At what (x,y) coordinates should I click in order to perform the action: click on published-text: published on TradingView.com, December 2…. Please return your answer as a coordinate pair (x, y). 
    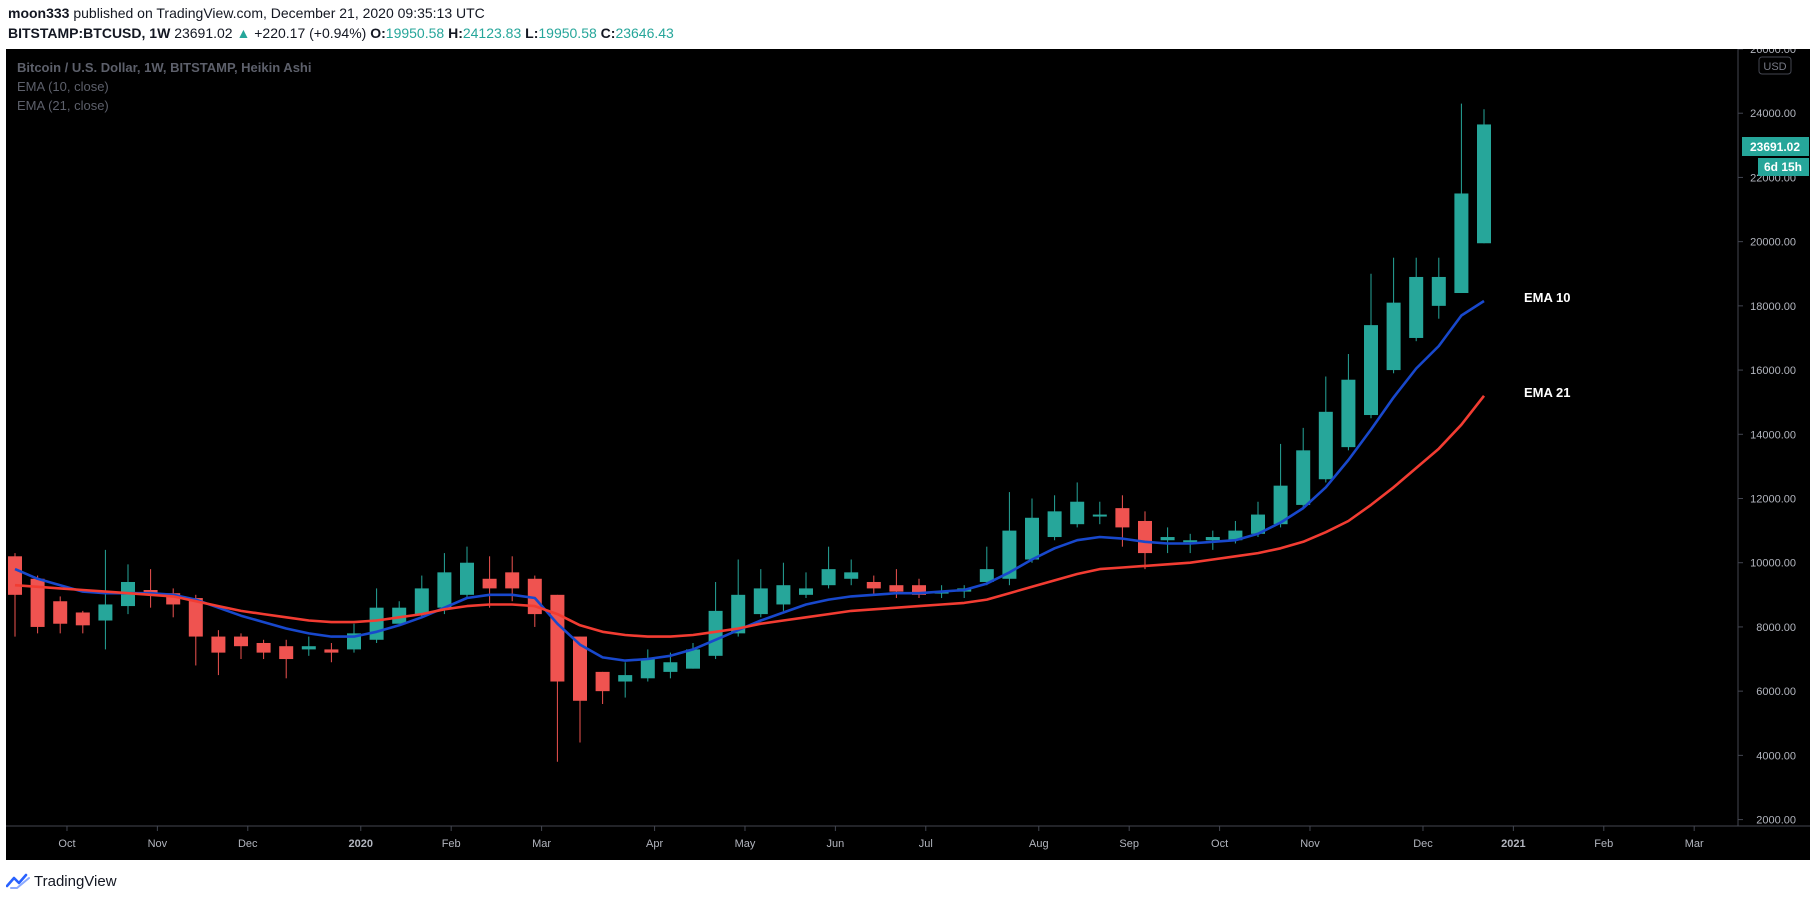
    Looking at the image, I should click on (279, 13).